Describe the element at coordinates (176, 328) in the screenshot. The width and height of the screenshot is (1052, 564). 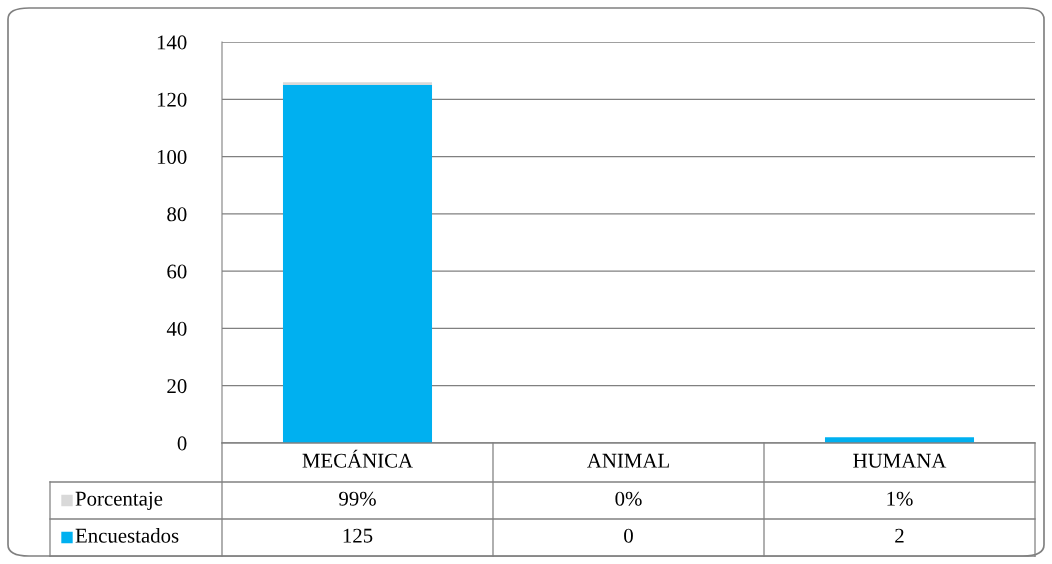
I see `y-tick-label: 40` at that location.